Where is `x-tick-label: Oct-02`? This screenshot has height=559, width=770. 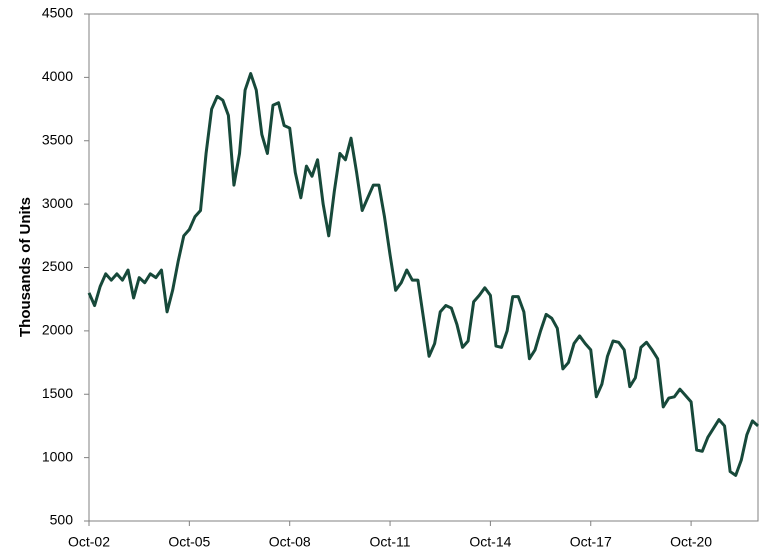
x-tick-label: Oct-02 is located at coordinates (89, 542).